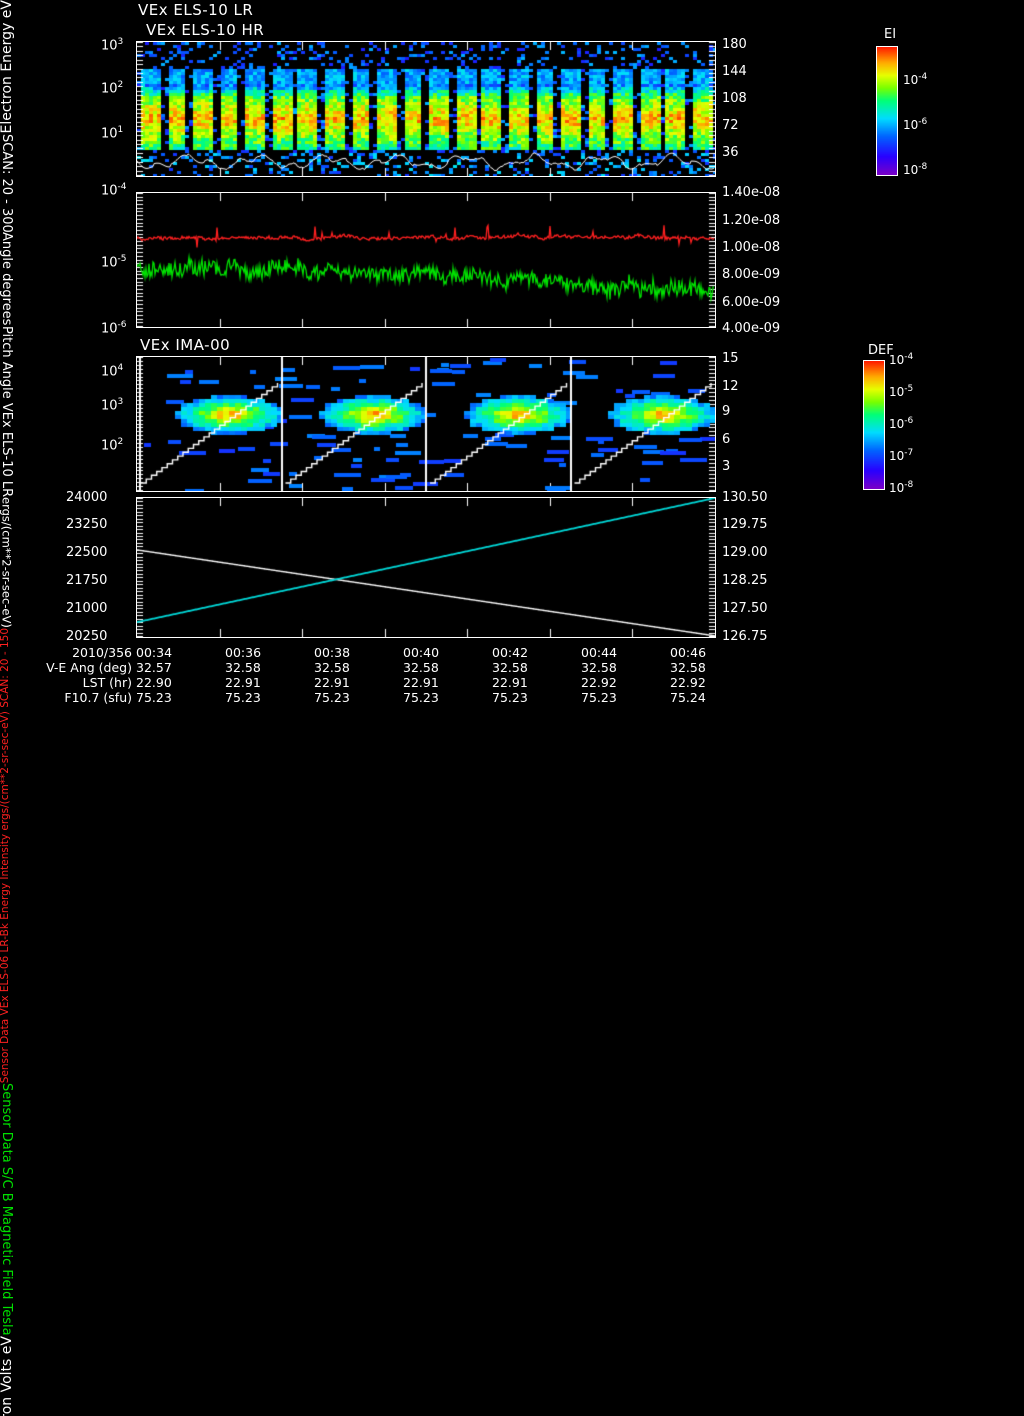  I want to click on bottom-table-cell-r1-c1: 32.58, so click(243, 667).